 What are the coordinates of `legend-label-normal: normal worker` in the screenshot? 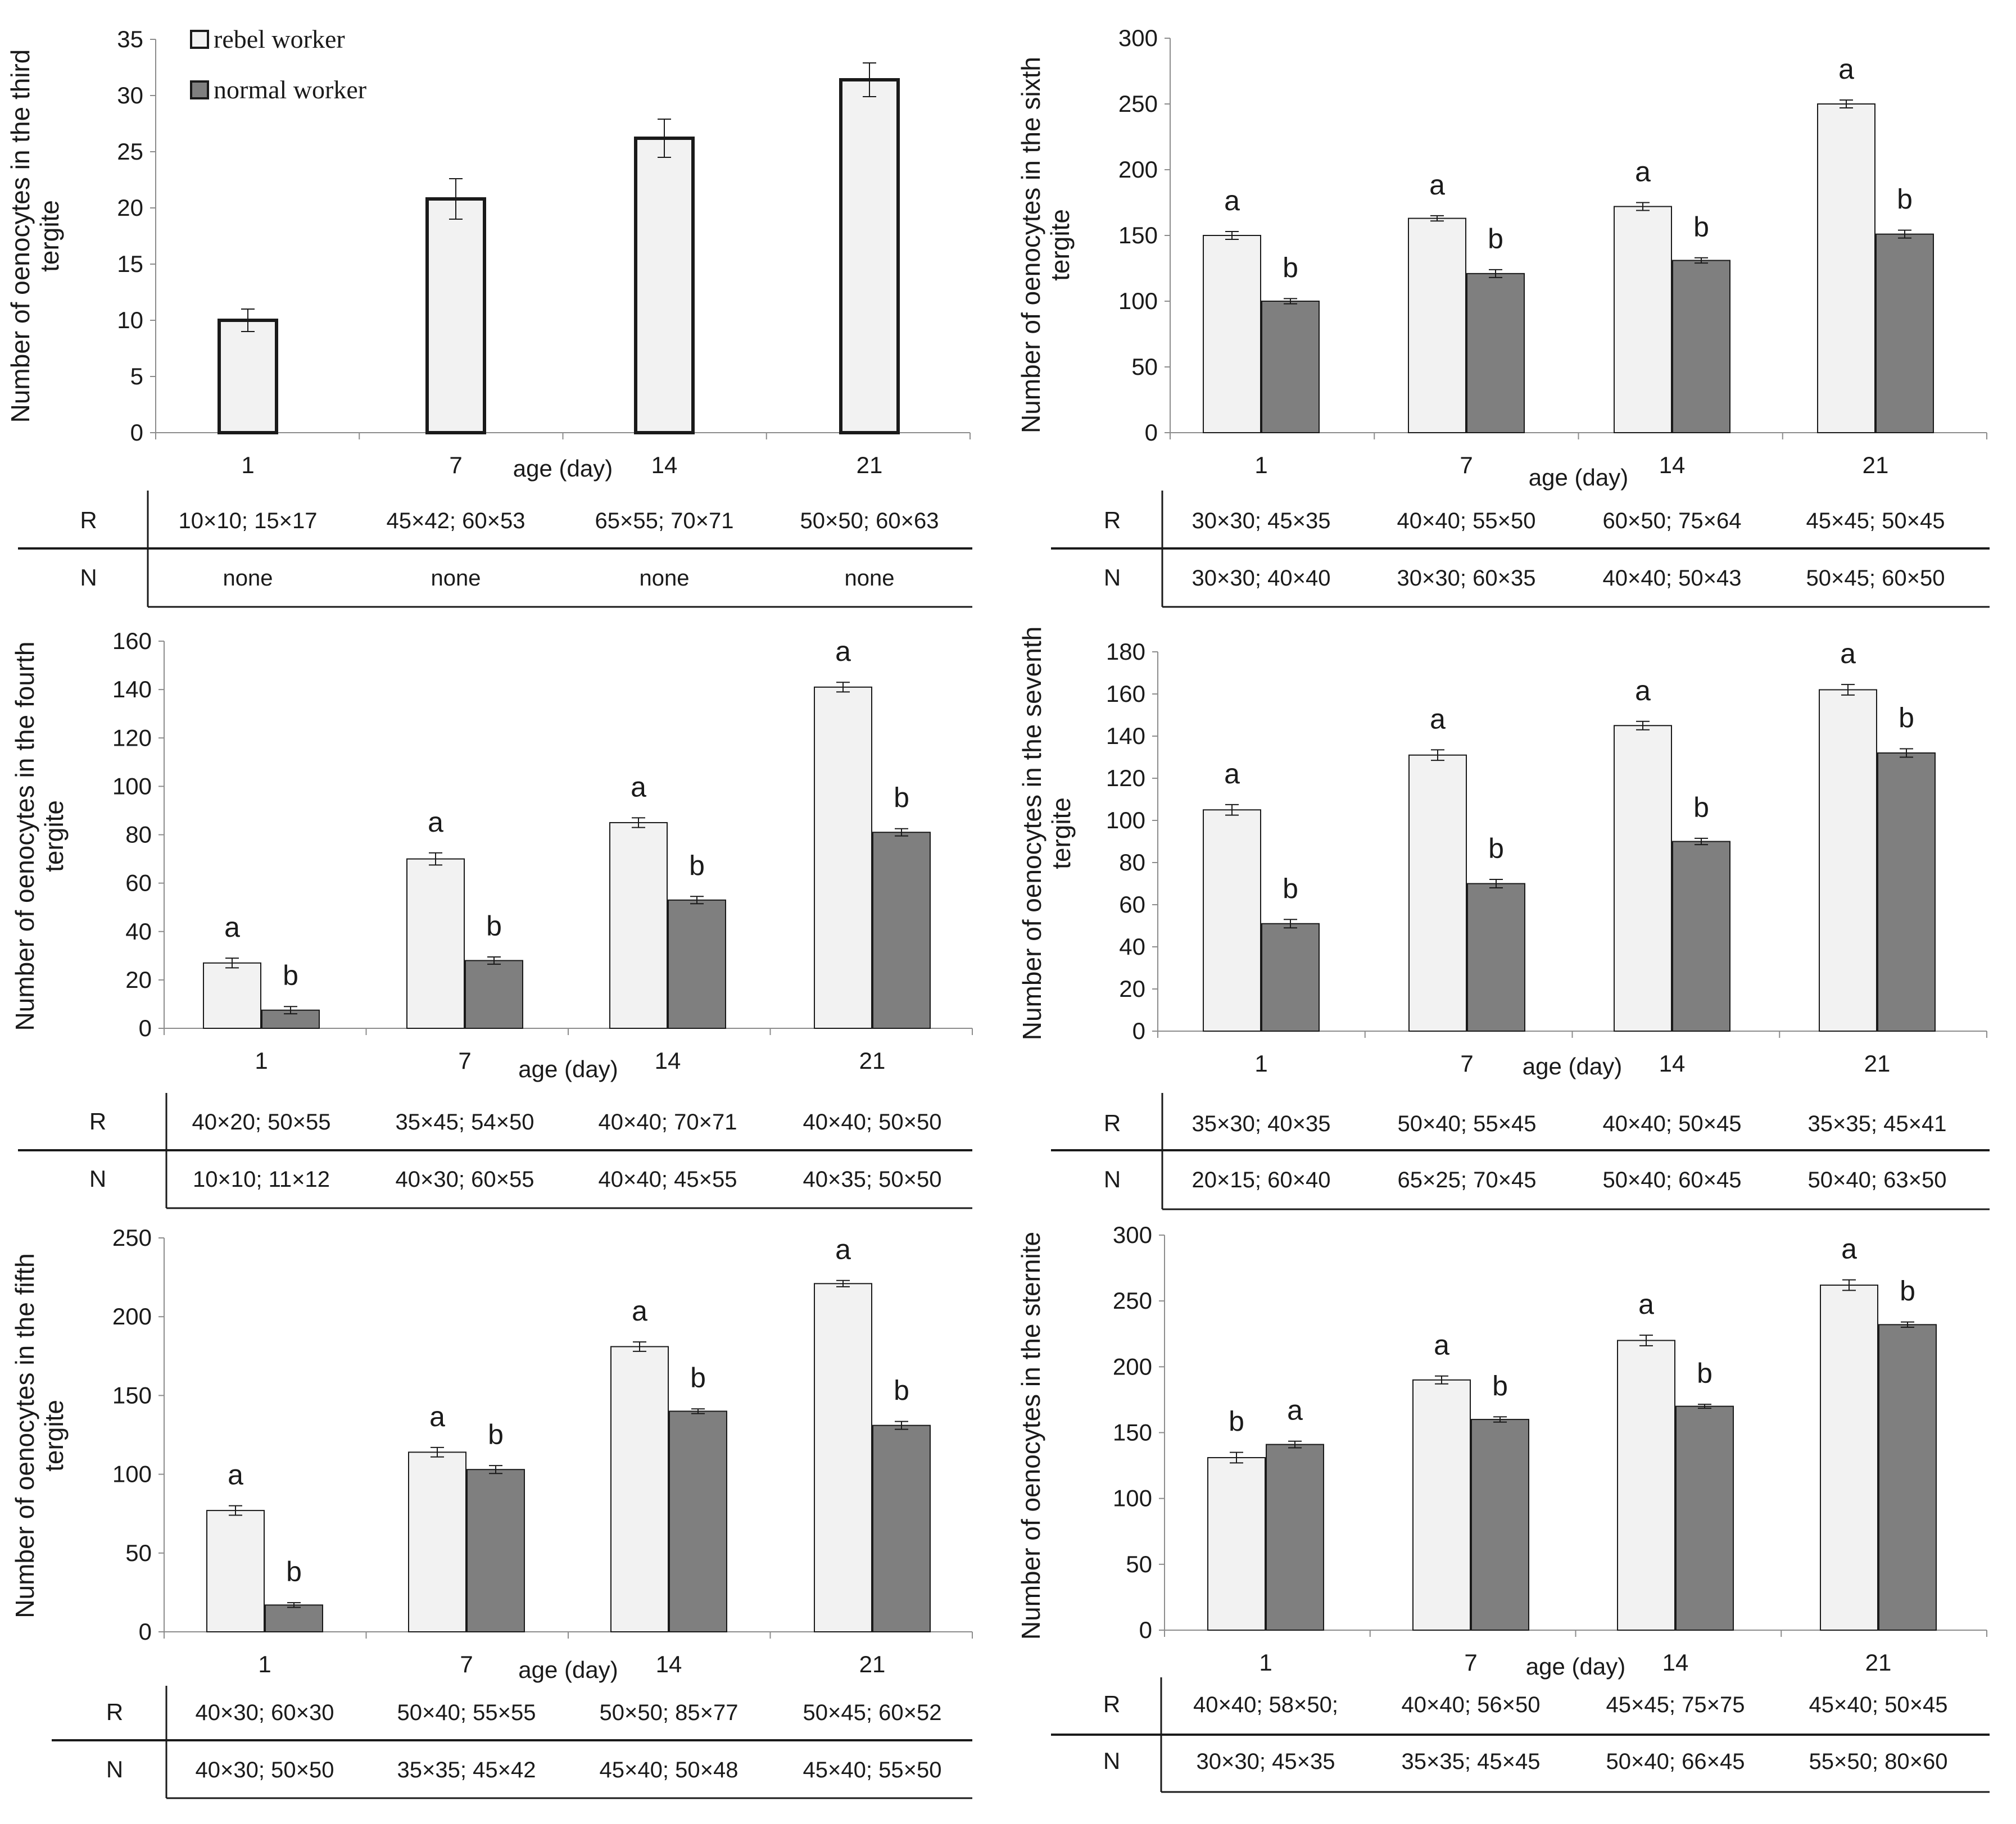 It's located at (290, 89).